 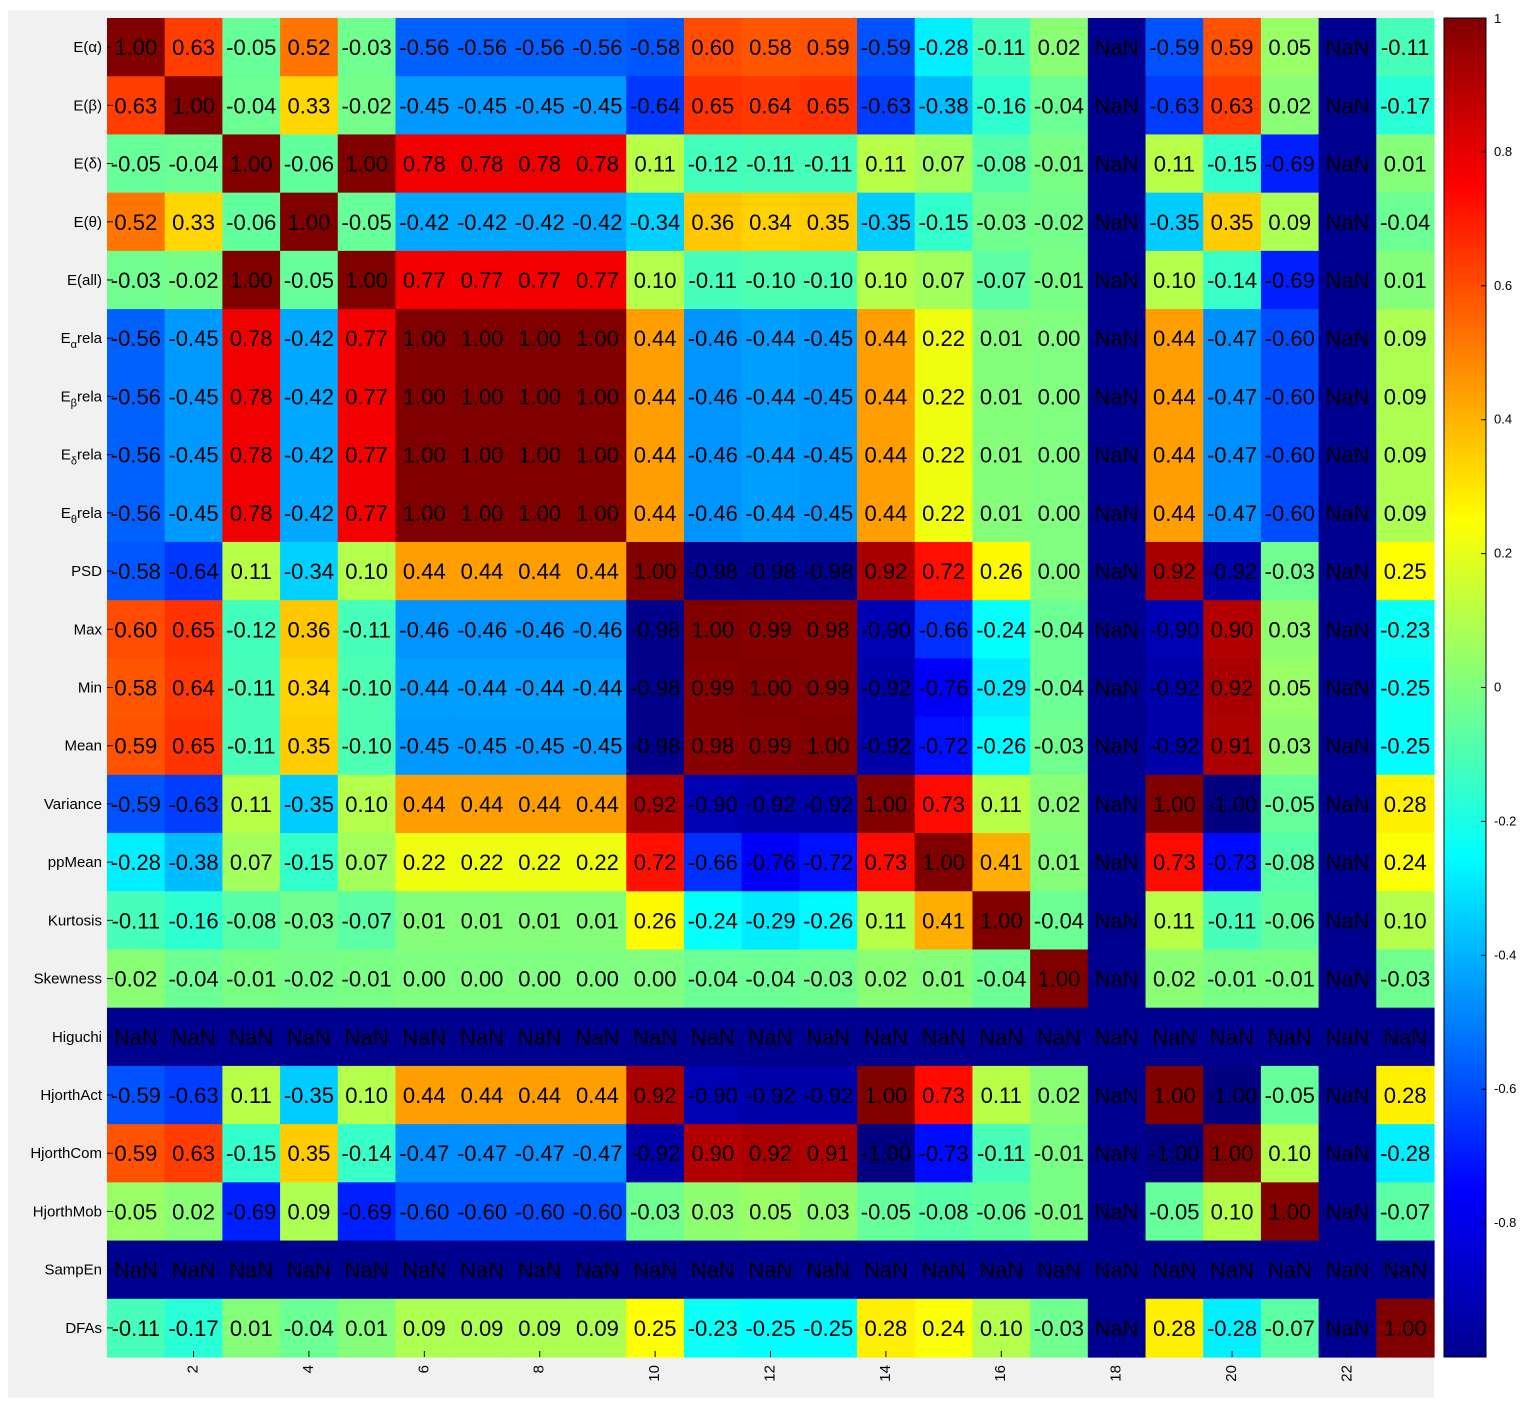 What do you see at coordinates (73, 1270) in the screenshot?
I see `row-label: SampEn` at bounding box center [73, 1270].